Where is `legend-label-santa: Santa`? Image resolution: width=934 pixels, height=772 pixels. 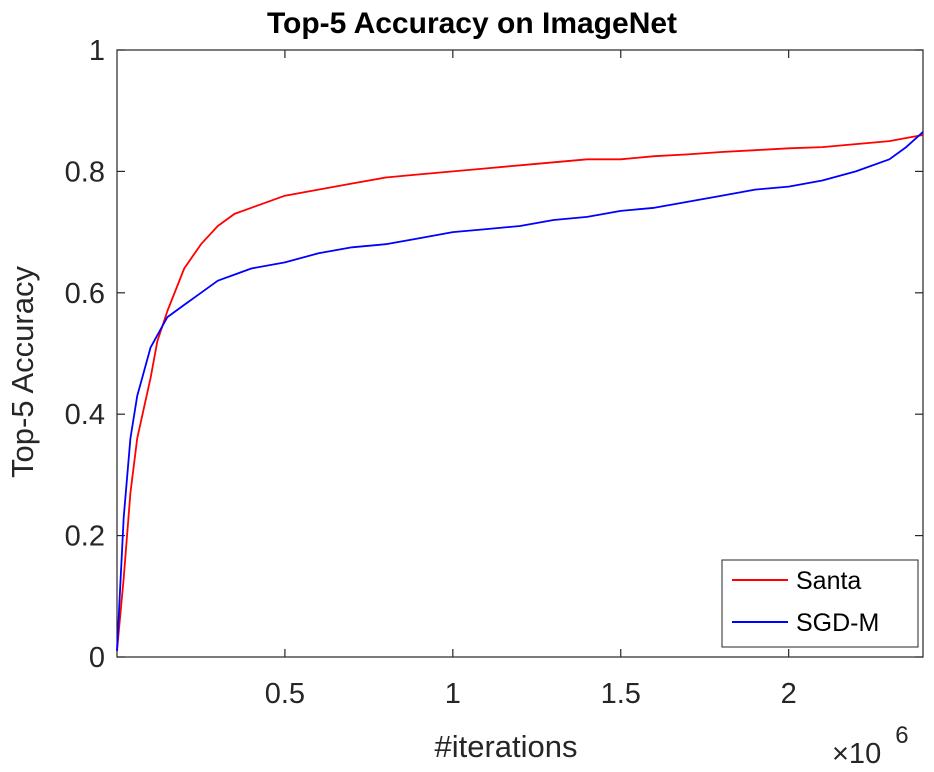 legend-label-santa: Santa is located at coordinates (828, 581).